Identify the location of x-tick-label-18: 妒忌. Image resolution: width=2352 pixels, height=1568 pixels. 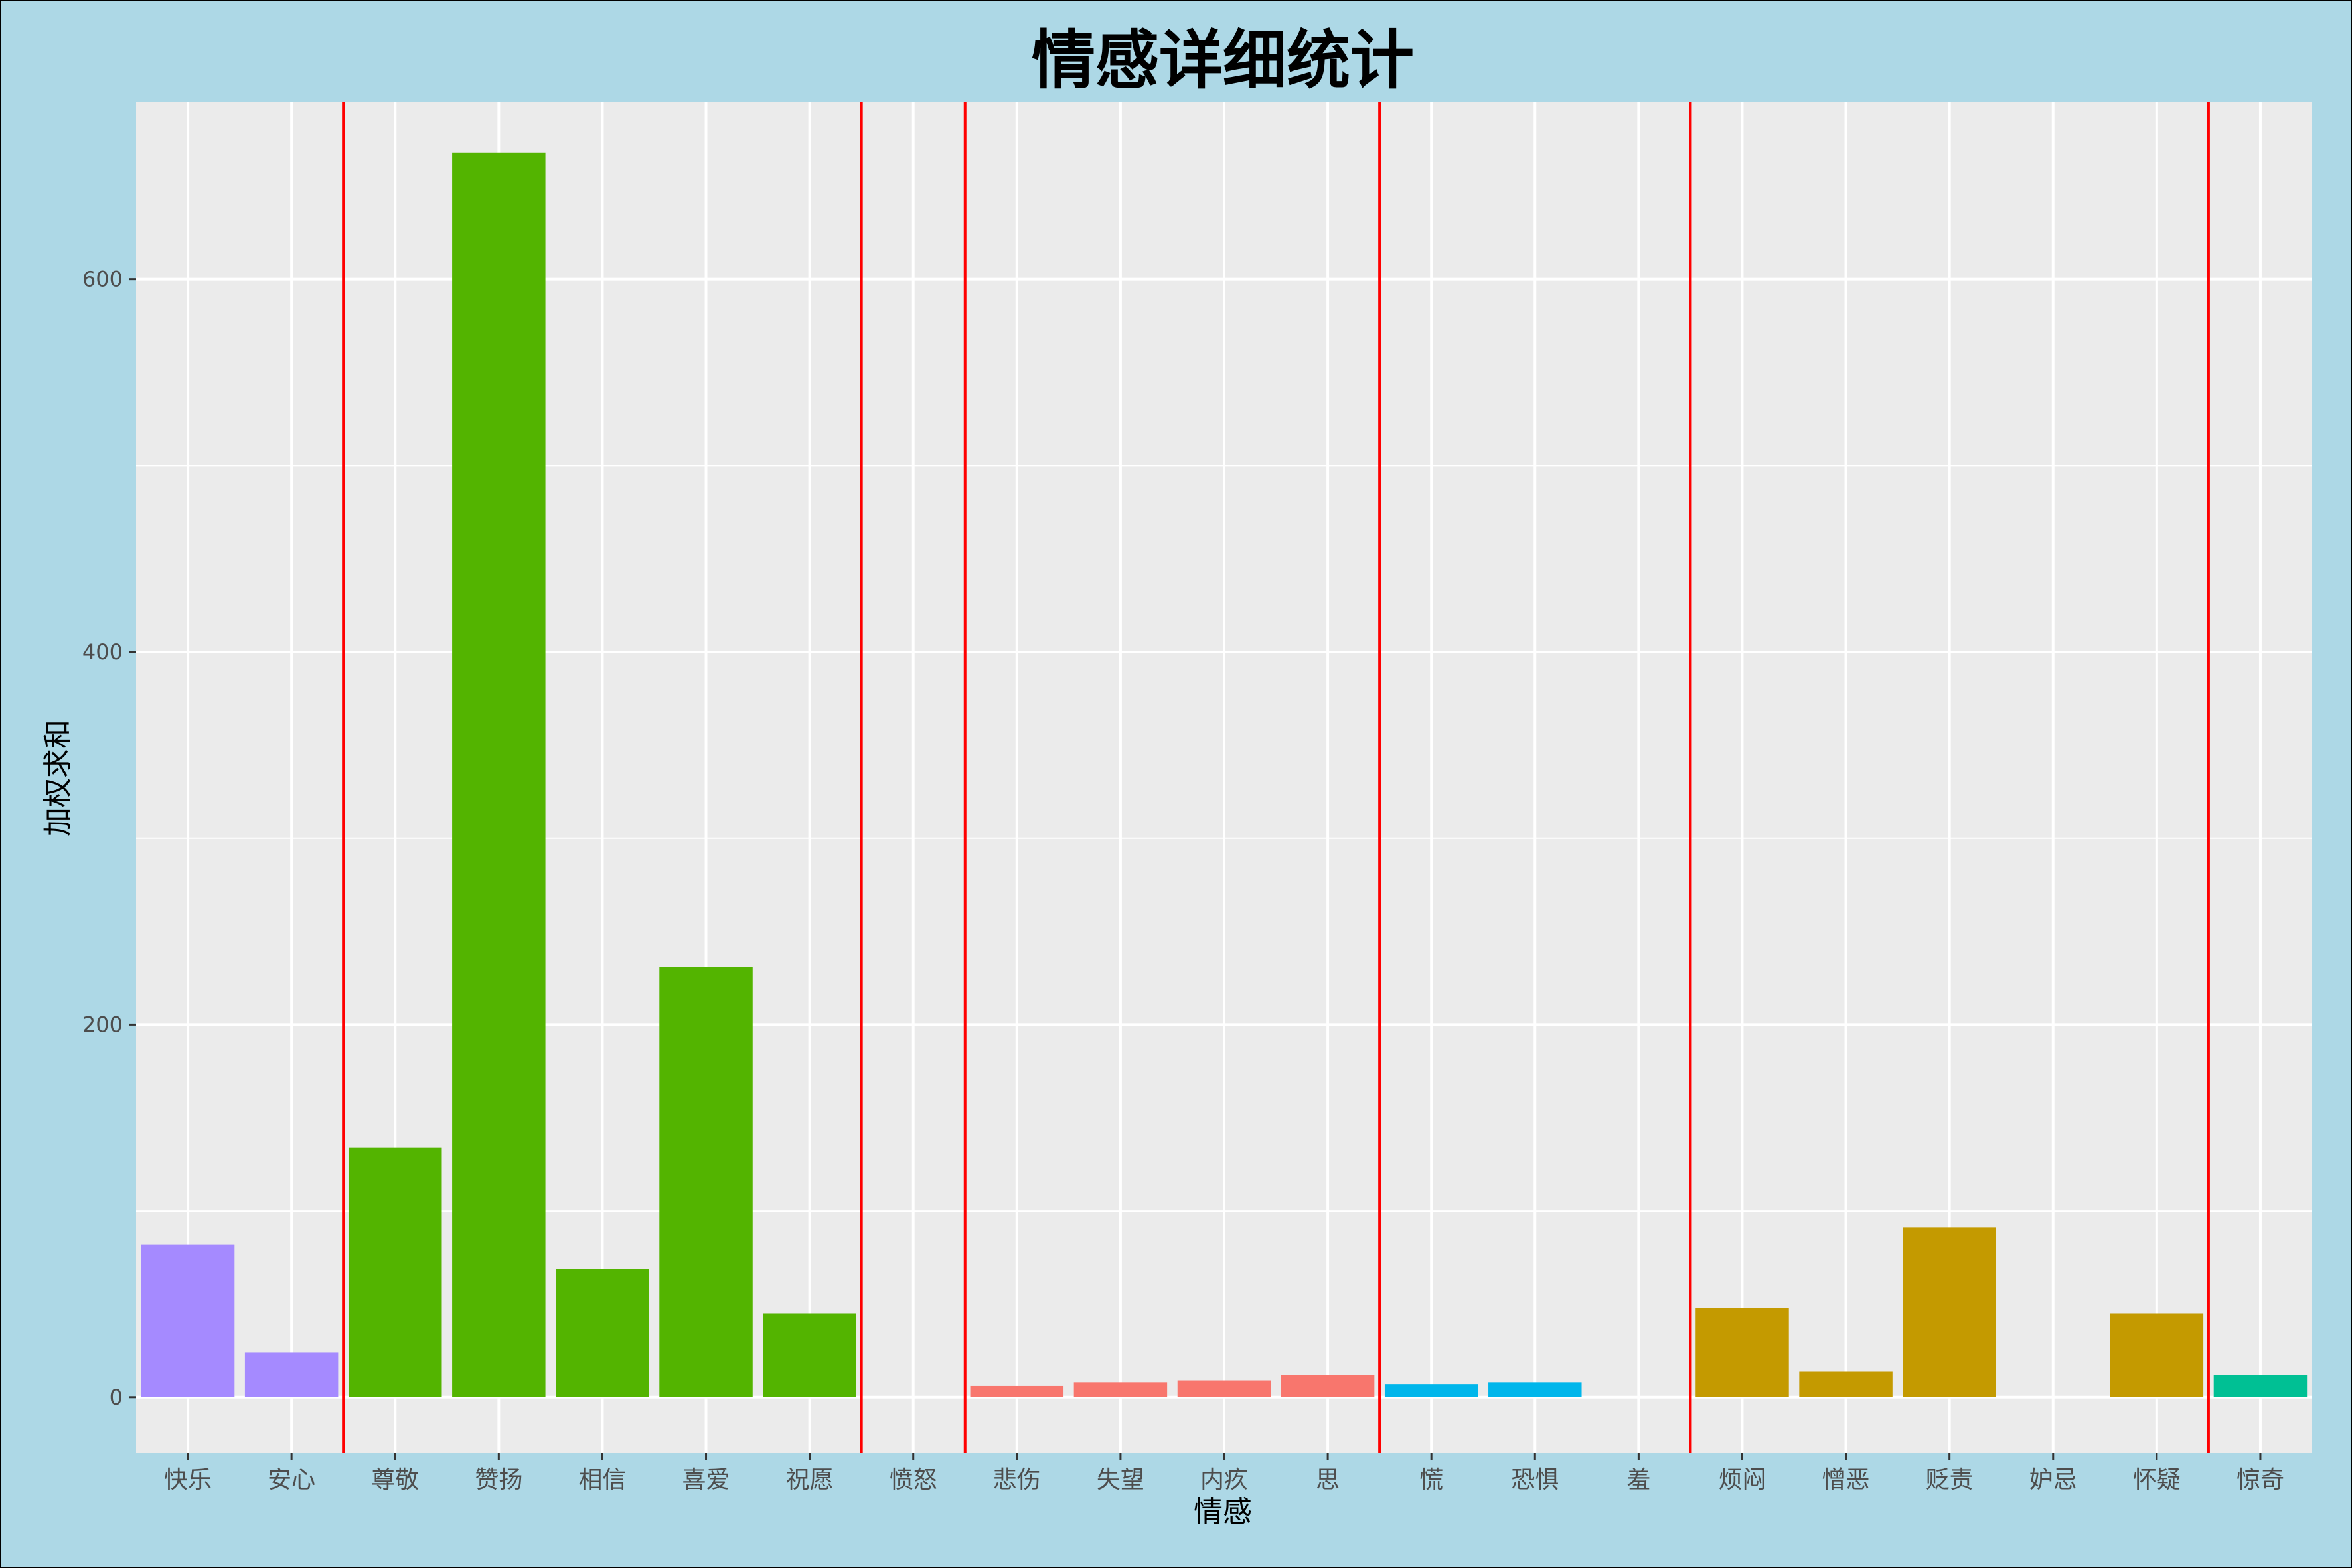
(2053, 1480).